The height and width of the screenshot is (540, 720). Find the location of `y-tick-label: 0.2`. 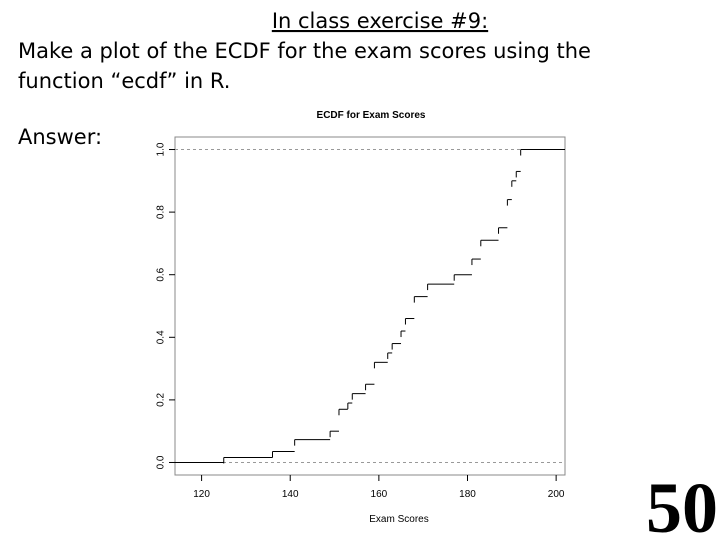

y-tick-label: 0.2 is located at coordinates (161, 400).